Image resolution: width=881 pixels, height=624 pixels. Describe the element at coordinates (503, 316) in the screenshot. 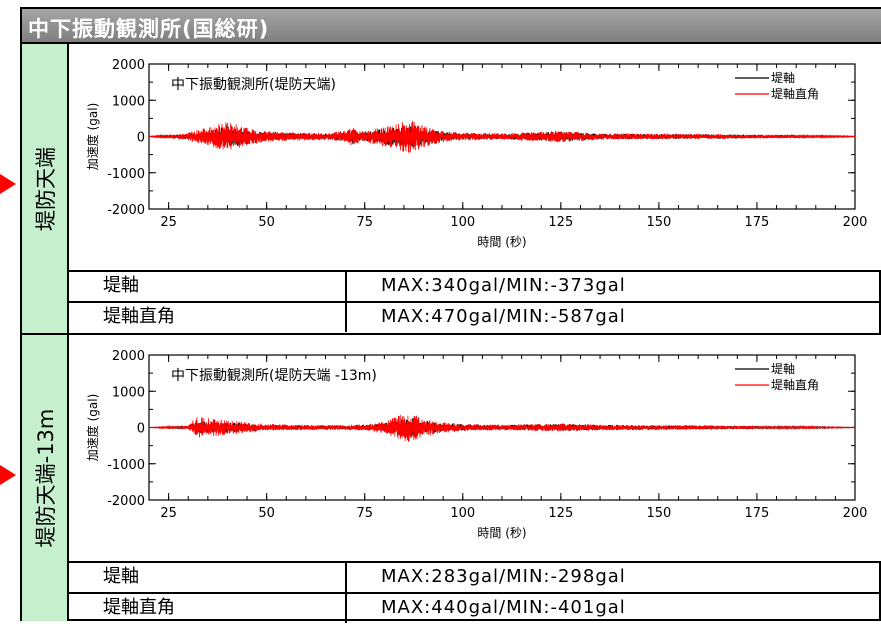

I see `row-value: MAX:470gal/MIN:-587gal` at that location.